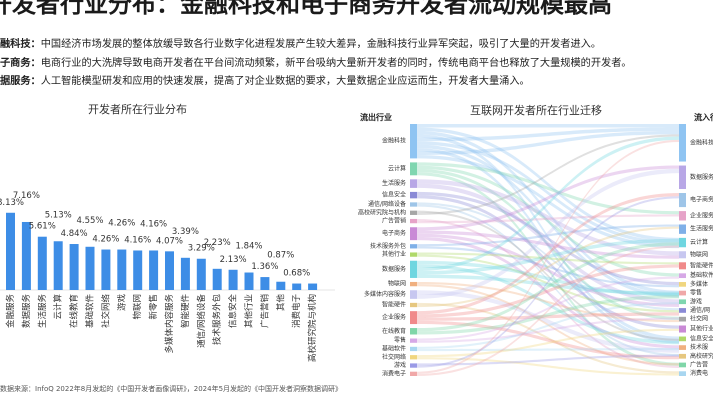 This screenshot has width=713, height=400. I want to click on sankey-left-label: 技术服务外包, so click(388, 246).